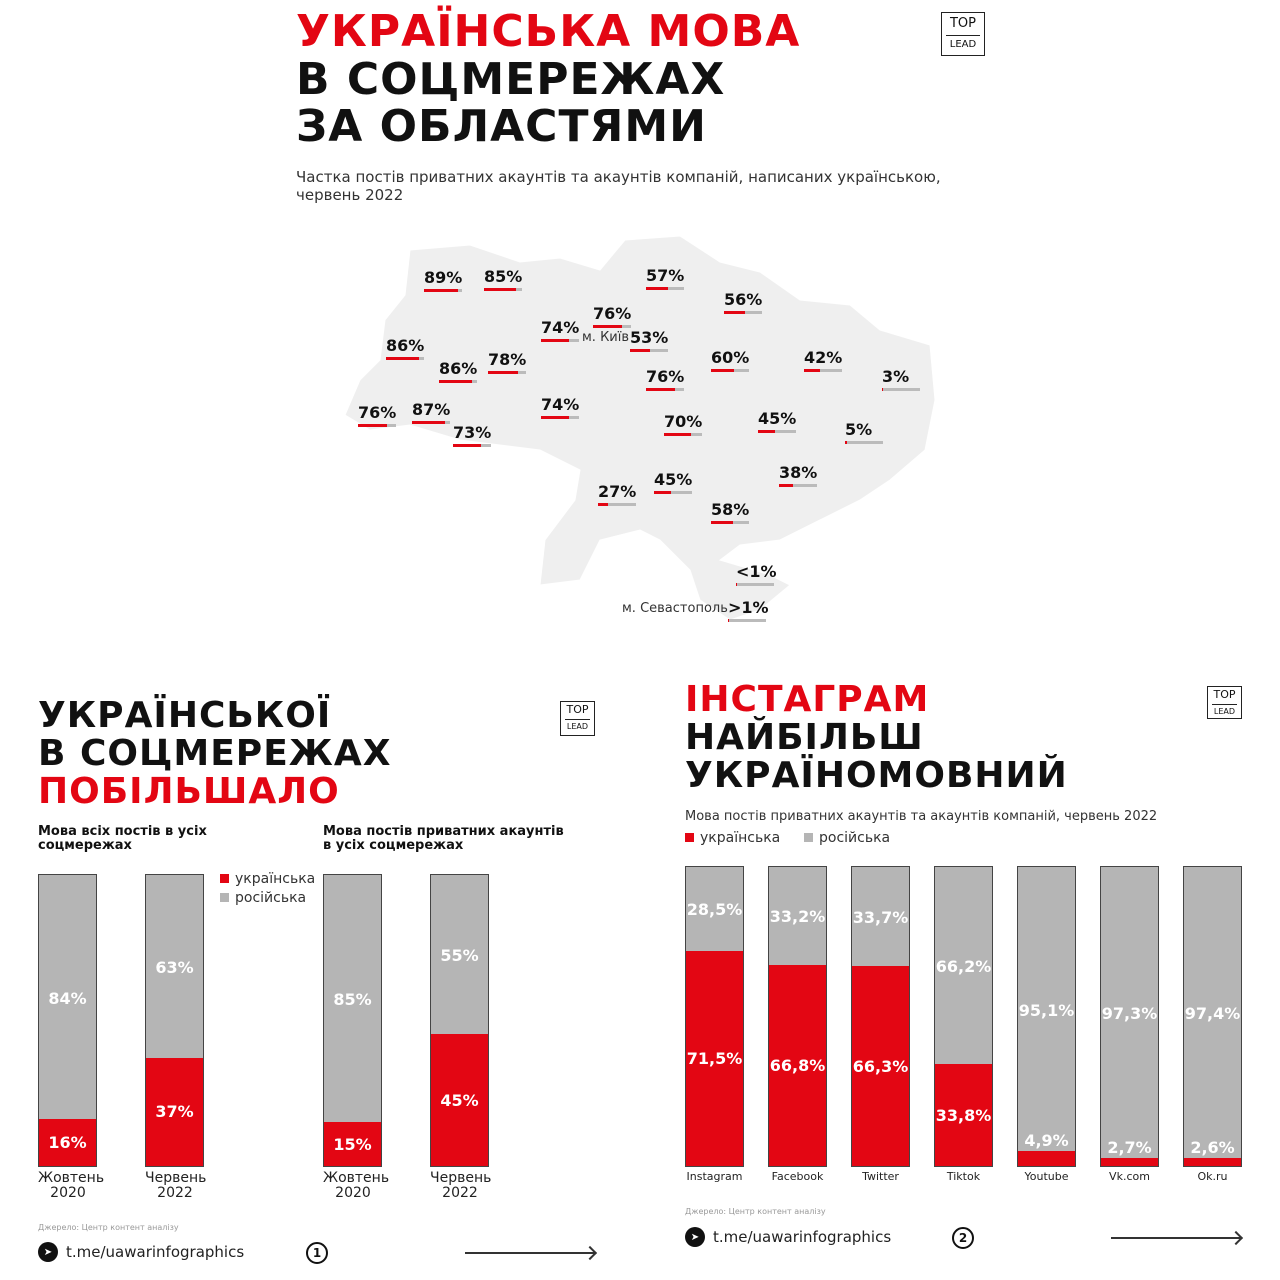 This screenshot has width=1280, height=1280. What do you see at coordinates (174, 967) in the screenshot?
I see `bar-segment-russian: 63%` at bounding box center [174, 967].